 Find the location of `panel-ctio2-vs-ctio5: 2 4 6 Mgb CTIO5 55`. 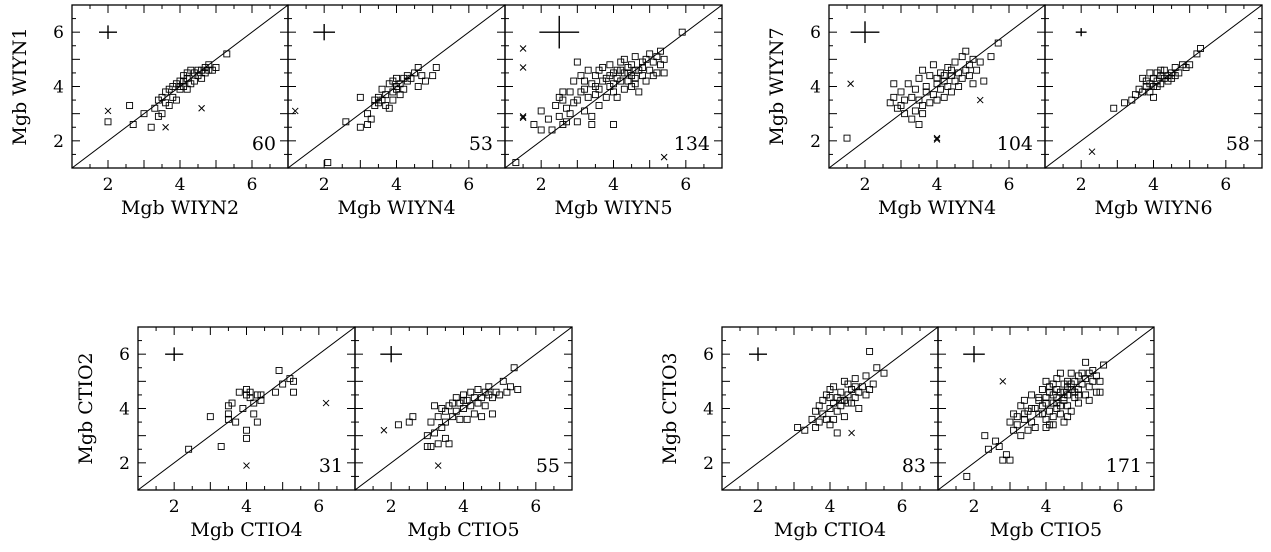

panel-ctio2-vs-ctio5: 2 4 6 Mgb CTIO5 55 is located at coordinates (463, 433).